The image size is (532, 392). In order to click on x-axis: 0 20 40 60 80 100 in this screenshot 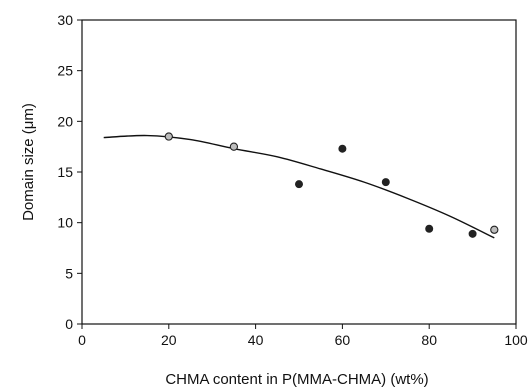, I will do `click(303, 336)`.